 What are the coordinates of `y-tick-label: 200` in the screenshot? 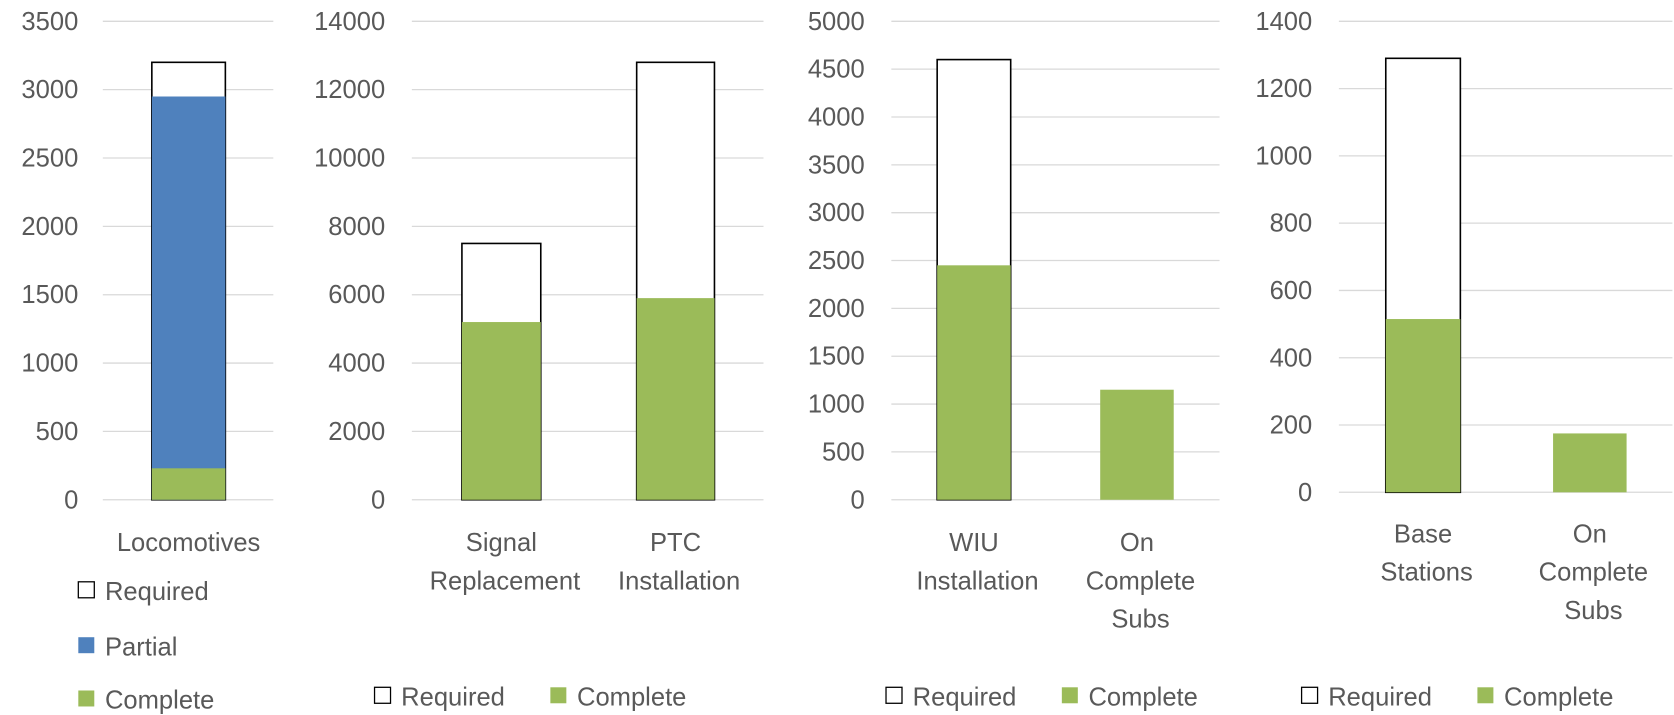 It's located at (1291, 426).